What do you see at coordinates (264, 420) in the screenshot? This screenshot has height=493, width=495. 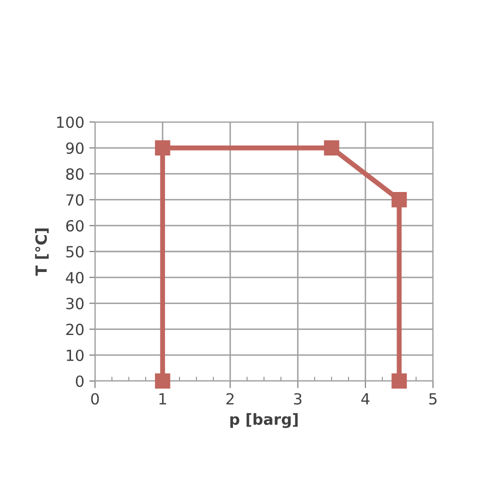 I see `x-axis-title: p [barg]` at bounding box center [264, 420].